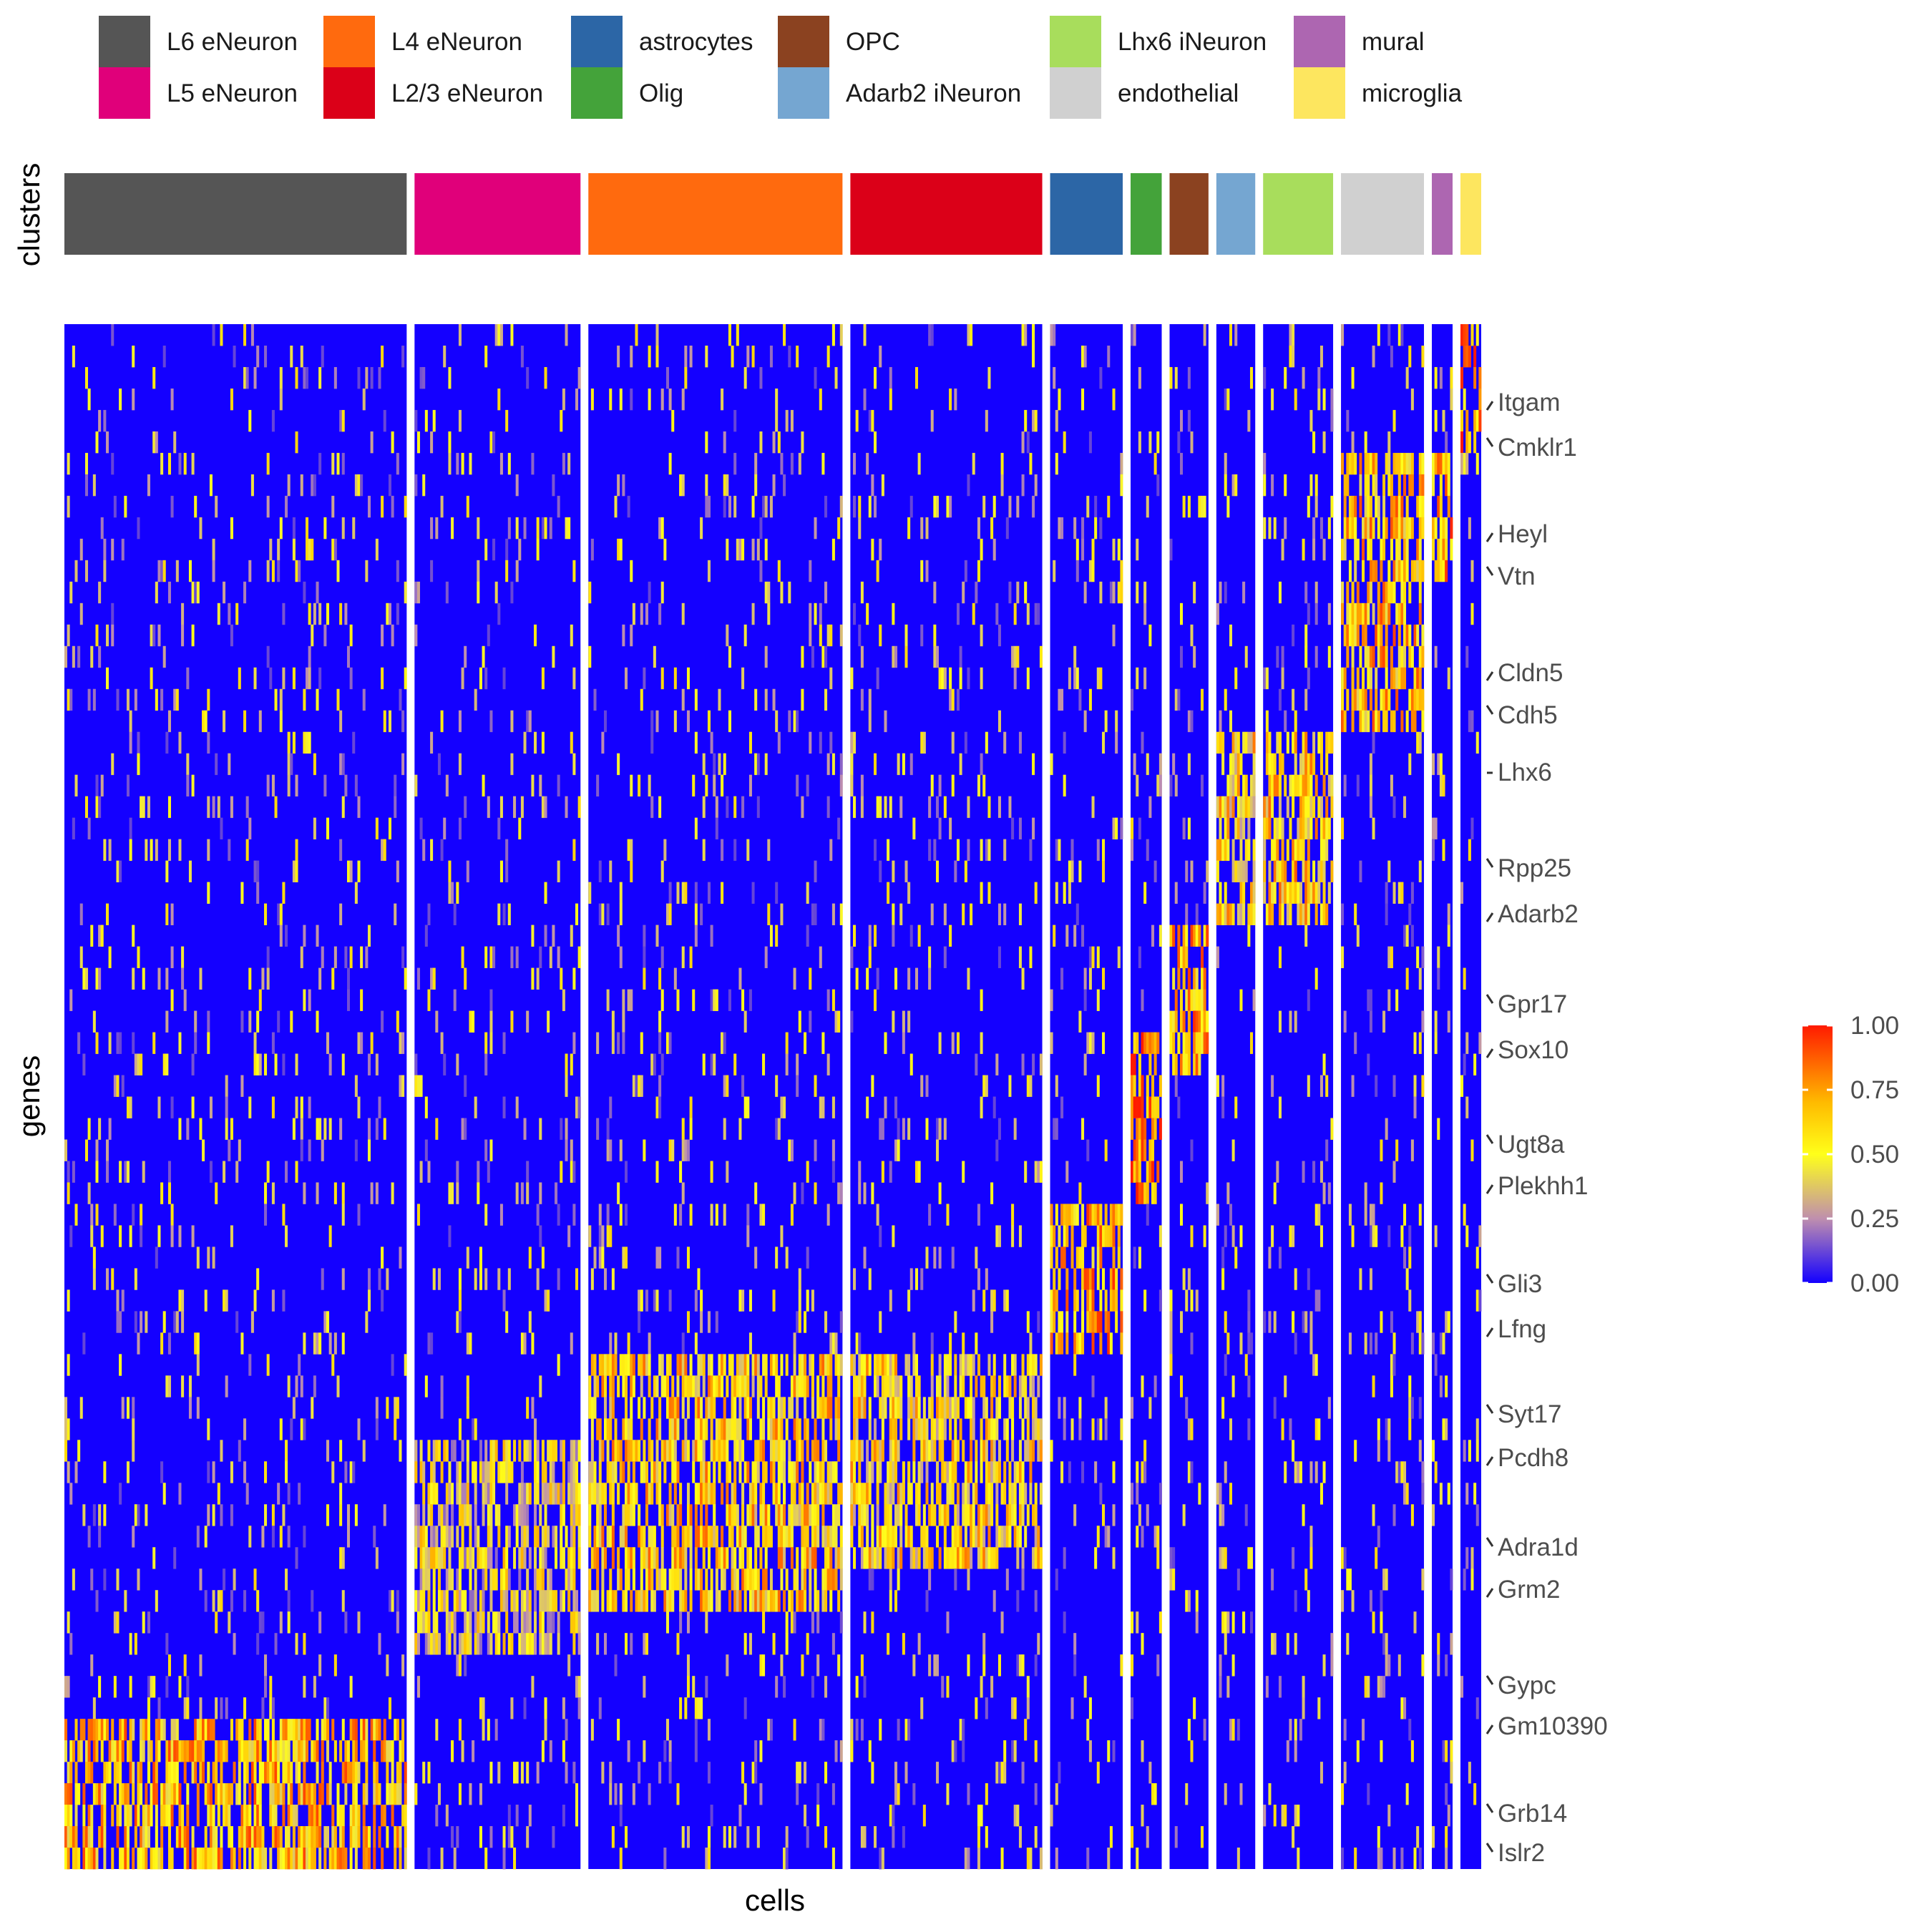 The width and height of the screenshot is (1932, 1932). What do you see at coordinates (198, 93) in the screenshot?
I see `legend-item: L5 eNeuron` at bounding box center [198, 93].